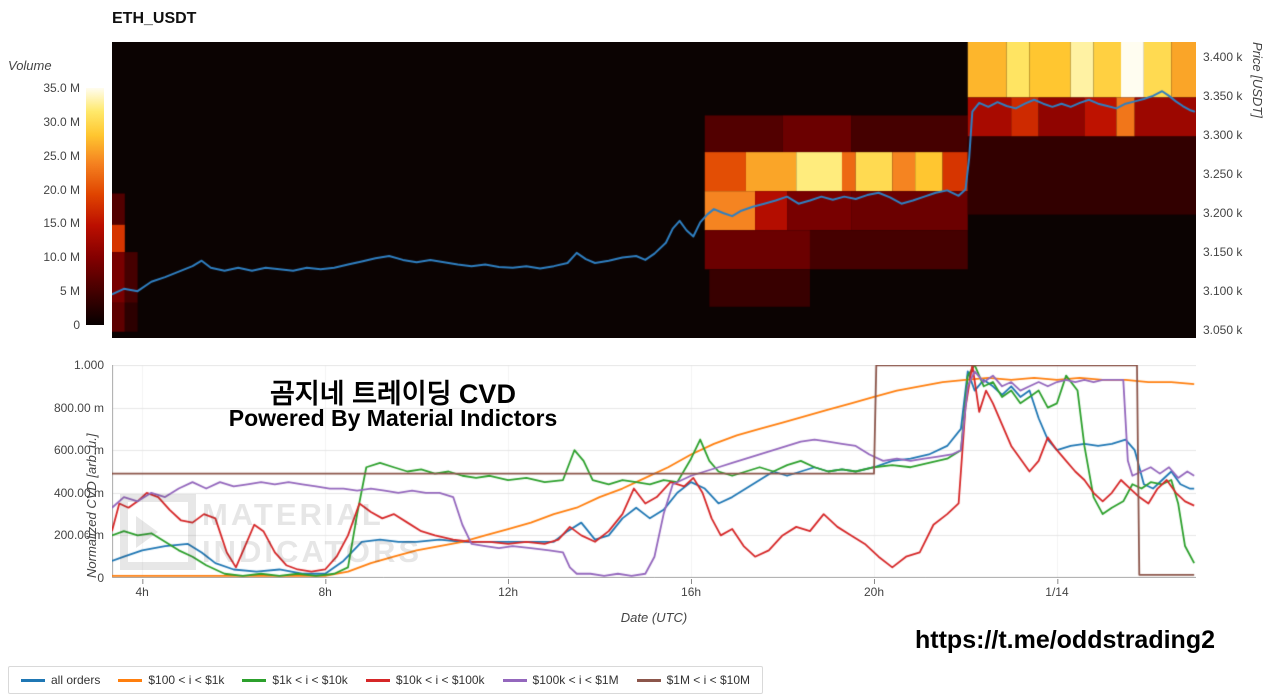 This screenshot has width=1280, height=695. What do you see at coordinates (76, 680) in the screenshot?
I see `legend-label: all orders` at bounding box center [76, 680].